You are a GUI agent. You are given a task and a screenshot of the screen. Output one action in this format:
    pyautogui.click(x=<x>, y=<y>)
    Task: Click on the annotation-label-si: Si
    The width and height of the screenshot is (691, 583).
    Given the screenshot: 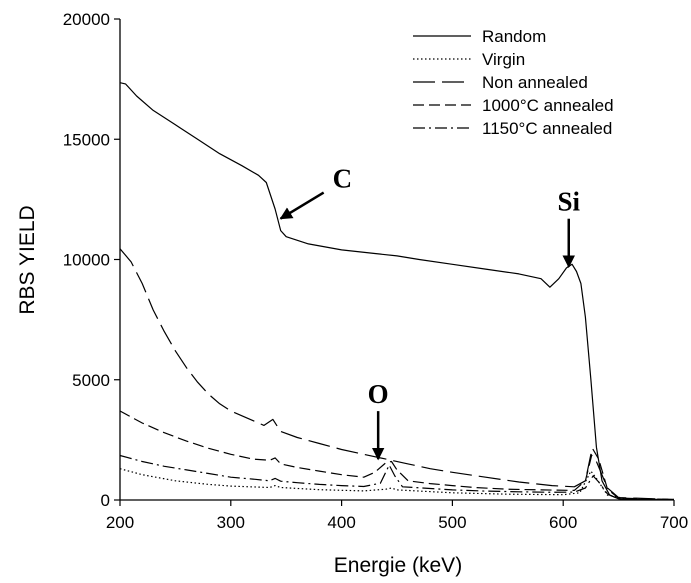 What is the action you would take?
    pyautogui.click(x=568, y=202)
    